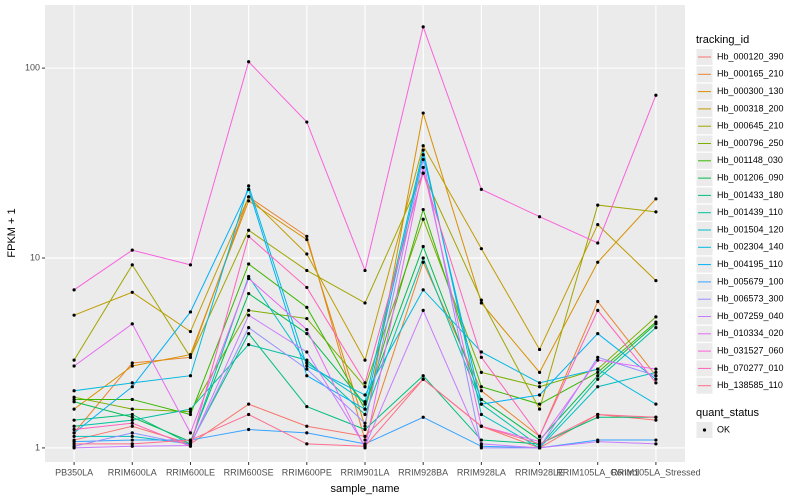 This screenshot has height=500, width=800. Describe the element at coordinates (364, 472) in the screenshot. I see `x-tick-label: RRIM901LA` at that location.